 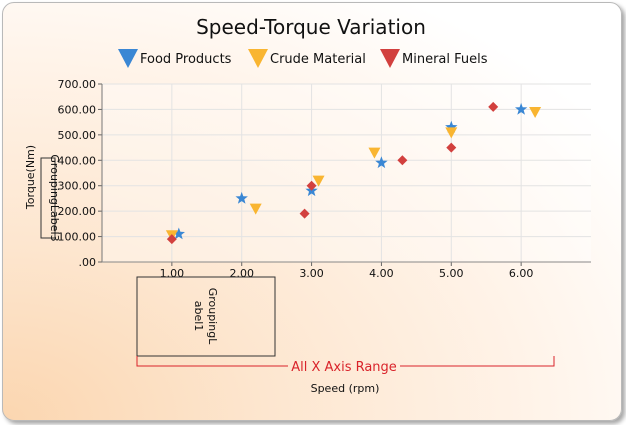 I want to click on legend-item: Crude Material, so click(x=307, y=58).